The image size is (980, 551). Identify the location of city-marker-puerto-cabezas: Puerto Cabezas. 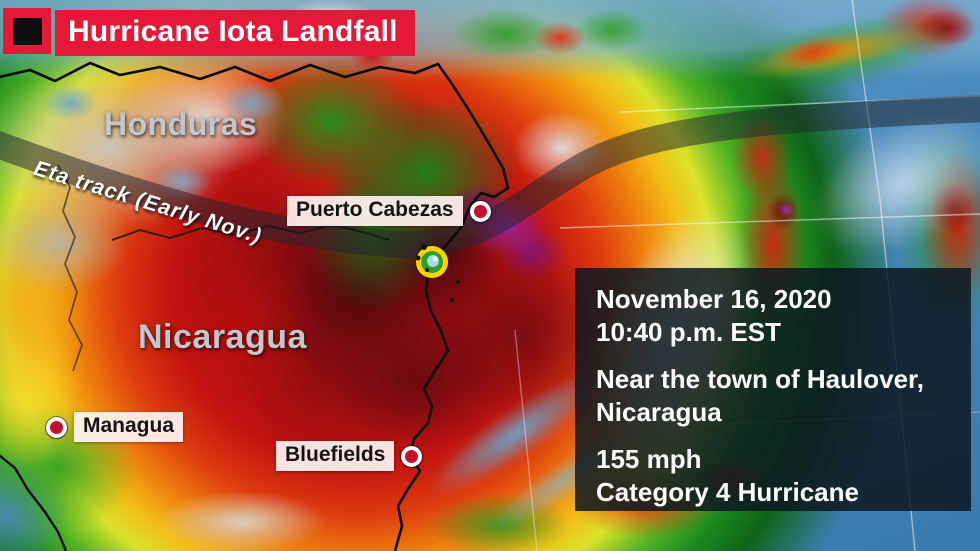
(389, 211).